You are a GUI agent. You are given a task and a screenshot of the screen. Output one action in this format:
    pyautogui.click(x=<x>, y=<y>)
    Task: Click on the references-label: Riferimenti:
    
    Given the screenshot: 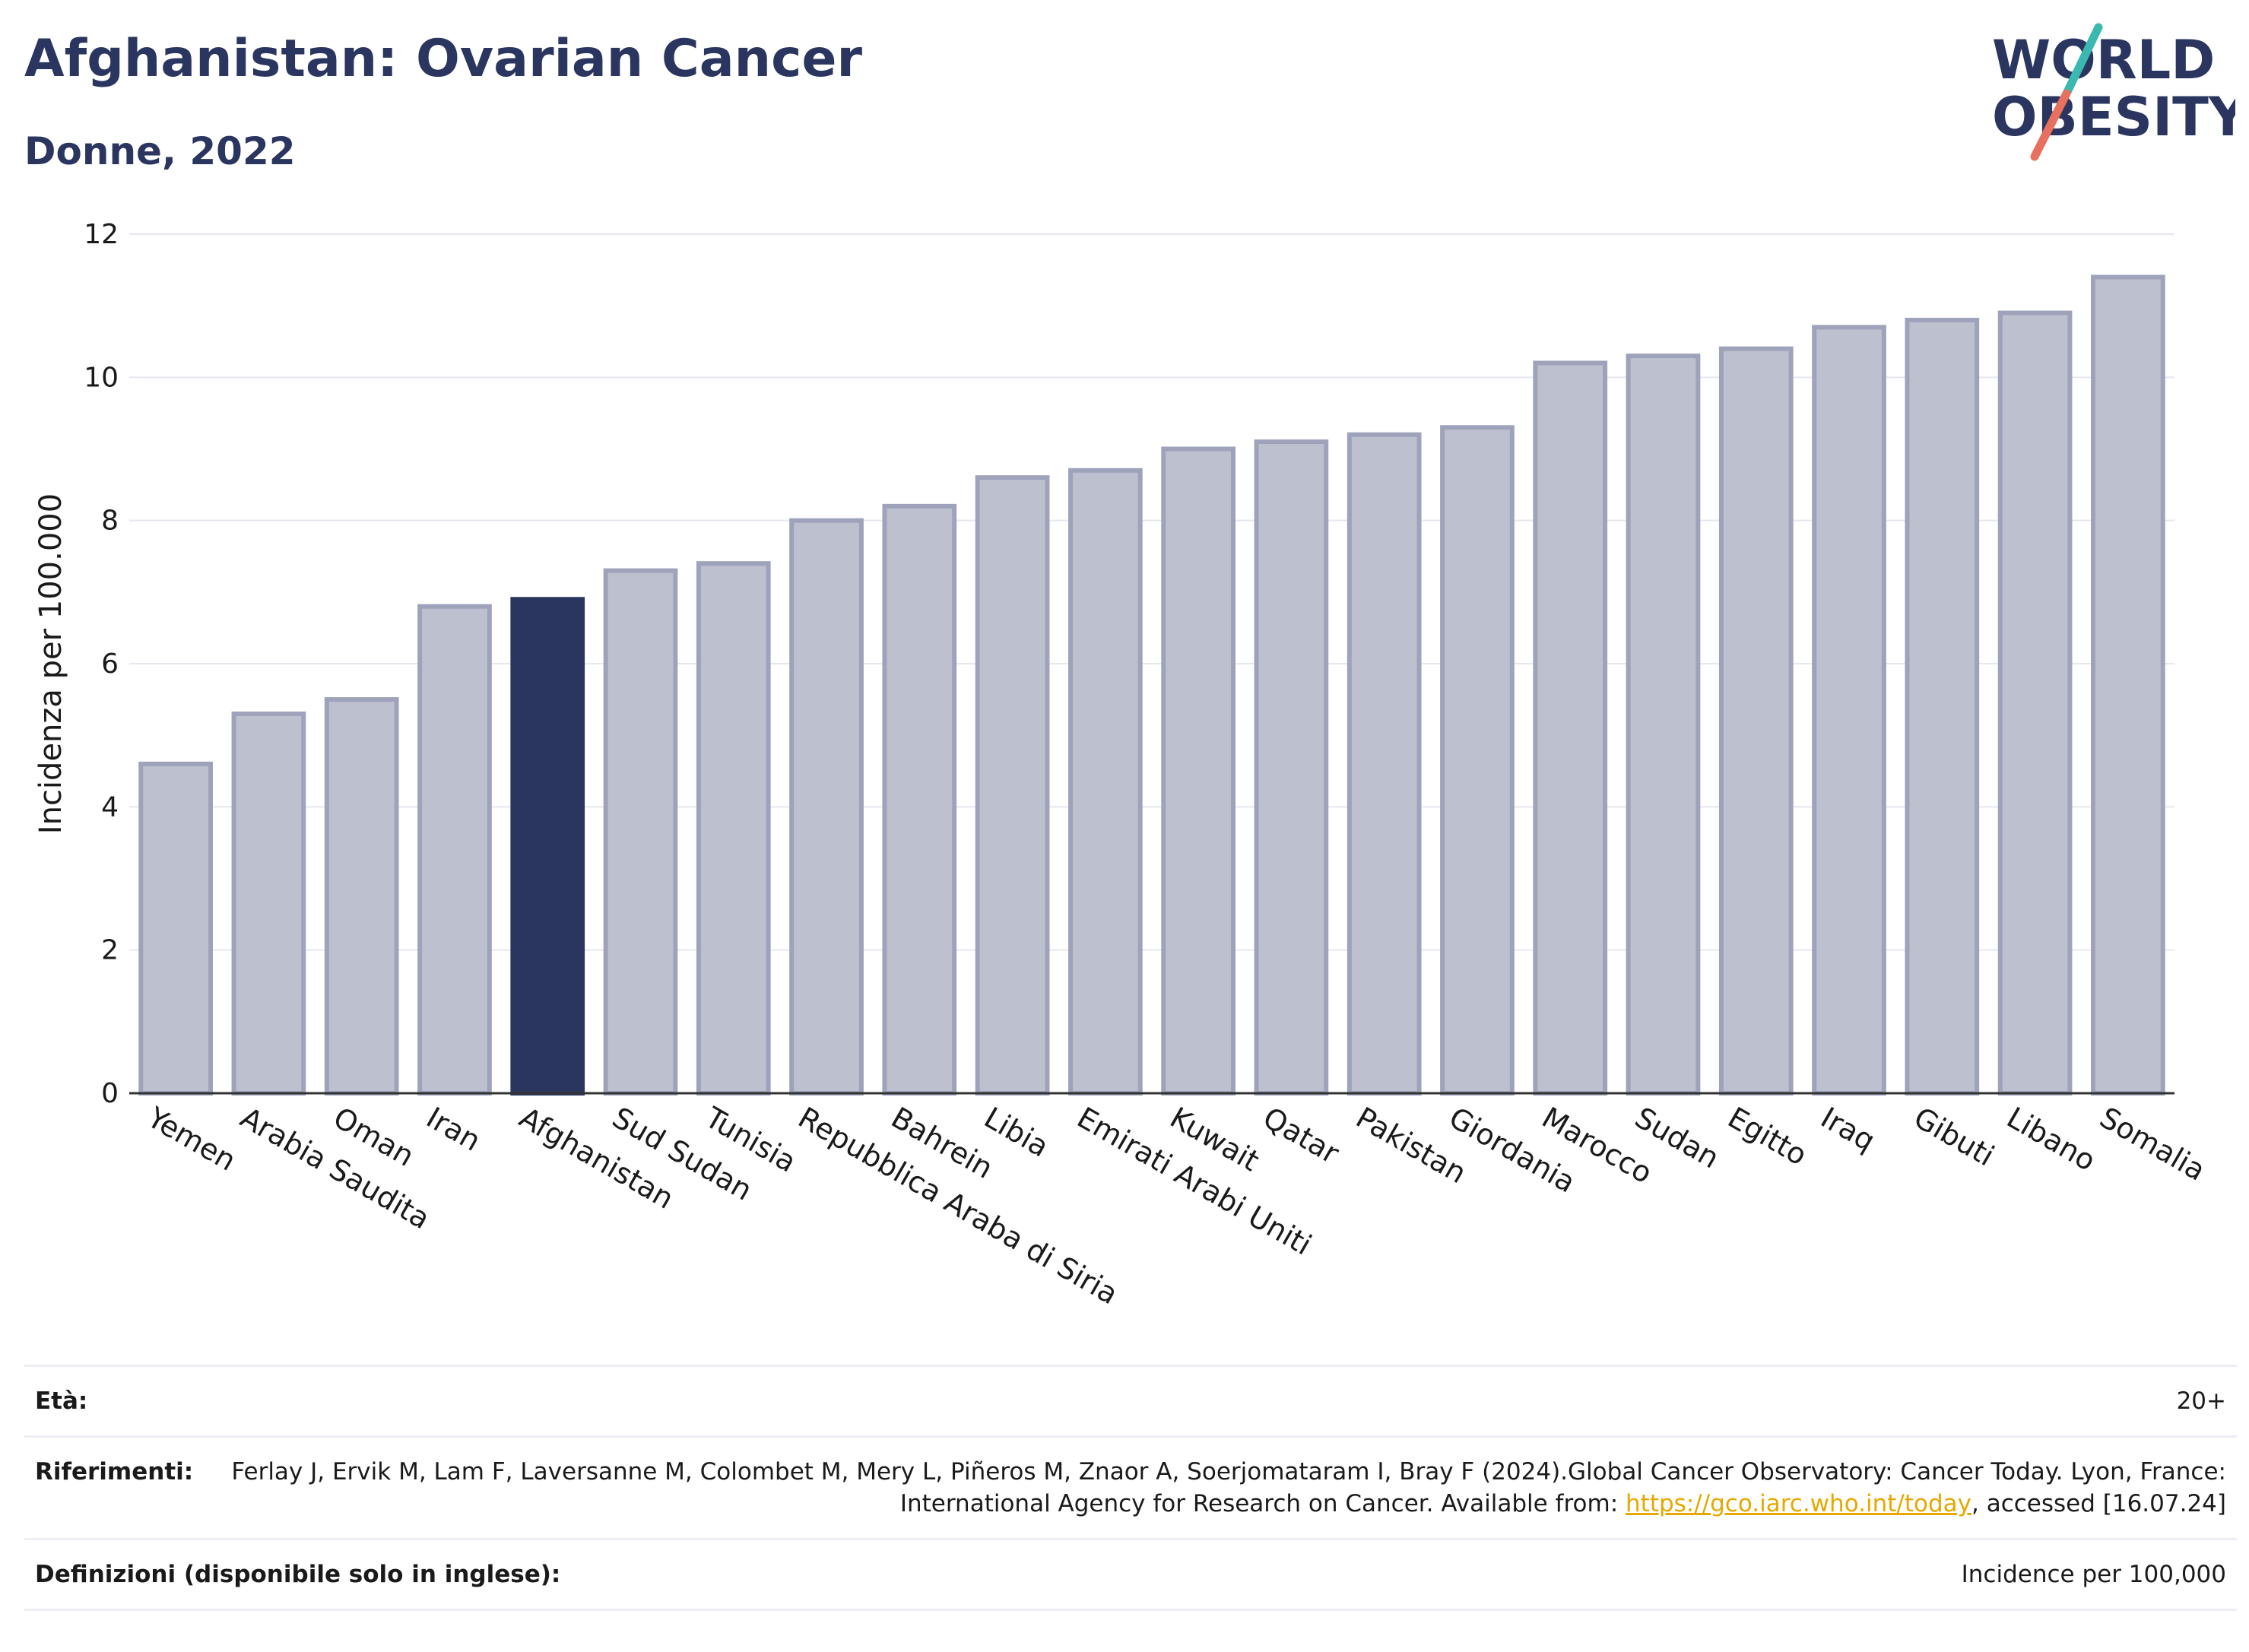 What is the action you would take?
    pyautogui.click(x=114, y=1472)
    